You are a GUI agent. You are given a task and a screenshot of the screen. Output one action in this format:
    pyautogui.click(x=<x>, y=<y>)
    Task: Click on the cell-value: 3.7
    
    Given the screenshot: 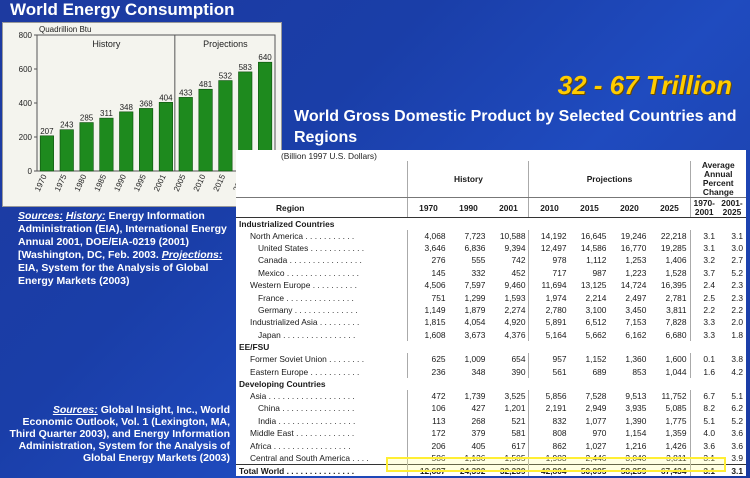 What is the action you would take?
    pyautogui.click(x=703, y=273)
    